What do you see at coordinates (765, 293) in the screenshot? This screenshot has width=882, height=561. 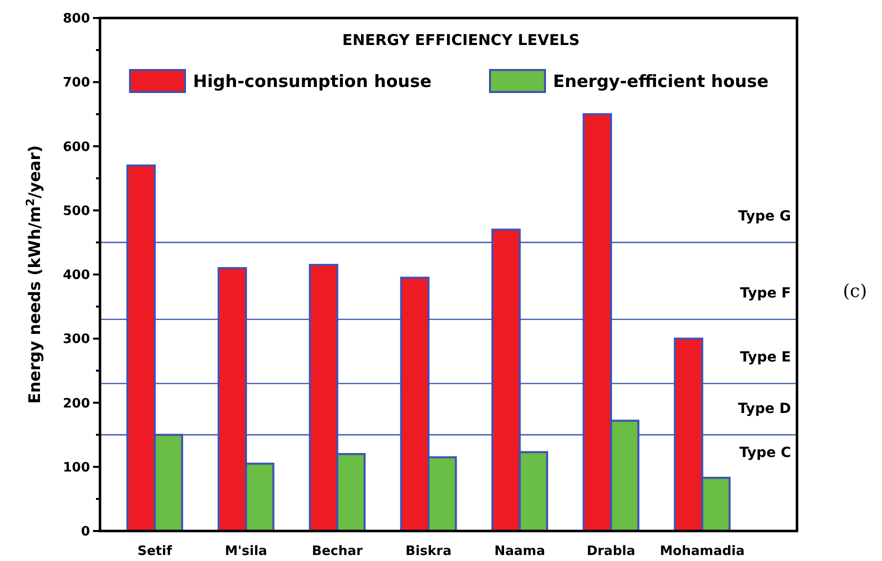 I see `ref-line-label: Type F` at bounding box center [765, 293].